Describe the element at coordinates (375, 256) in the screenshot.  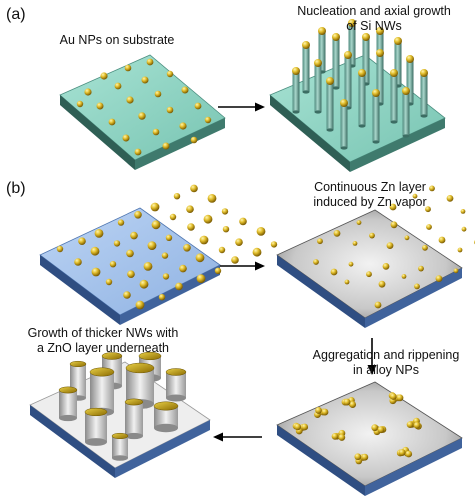
I see `substrate-zn-layer` at that location.